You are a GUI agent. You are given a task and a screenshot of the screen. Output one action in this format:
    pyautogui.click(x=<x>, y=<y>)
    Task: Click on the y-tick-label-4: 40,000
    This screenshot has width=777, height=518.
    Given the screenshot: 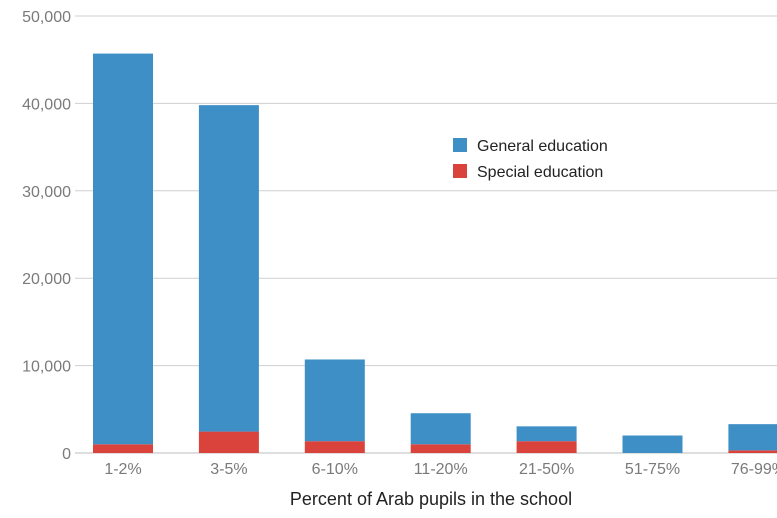 What is the action you would take?
    pyautogui.click(x=46, y=104)
    